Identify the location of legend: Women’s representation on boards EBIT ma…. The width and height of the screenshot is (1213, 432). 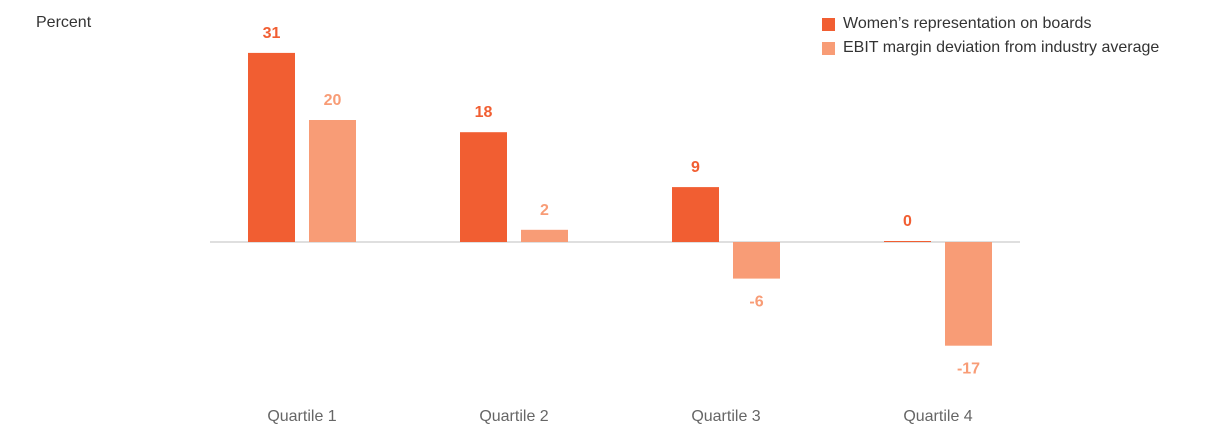
(990, 38).